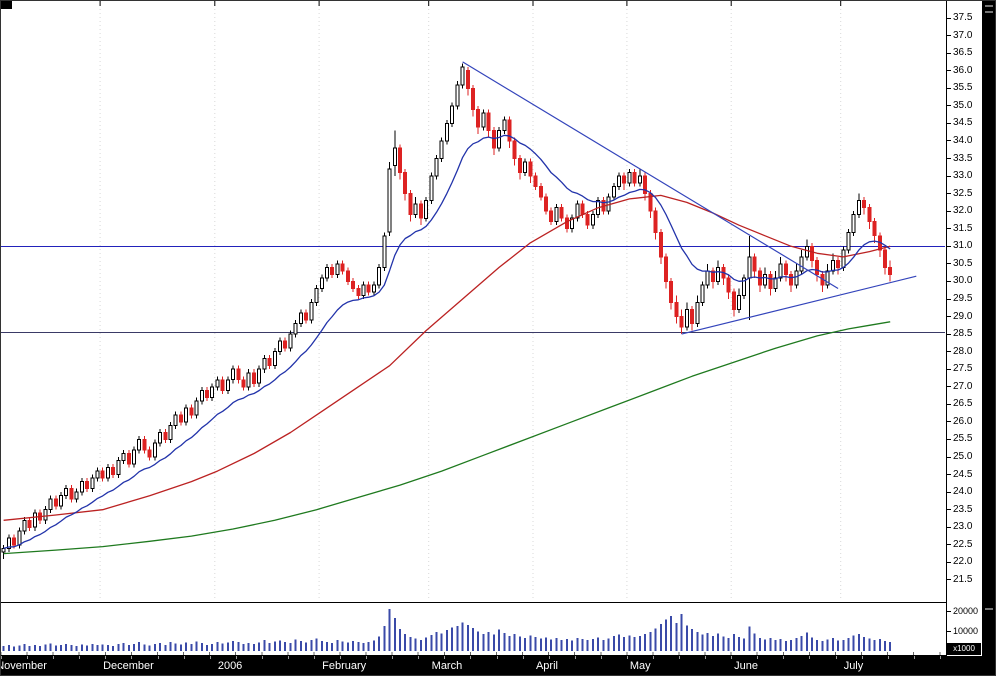 The height and width of the screenshot is (676, 996). What do you see at coordinates (746, 666) in the screenshot?
I see `month-label: June` at bounding box center [746, 666].